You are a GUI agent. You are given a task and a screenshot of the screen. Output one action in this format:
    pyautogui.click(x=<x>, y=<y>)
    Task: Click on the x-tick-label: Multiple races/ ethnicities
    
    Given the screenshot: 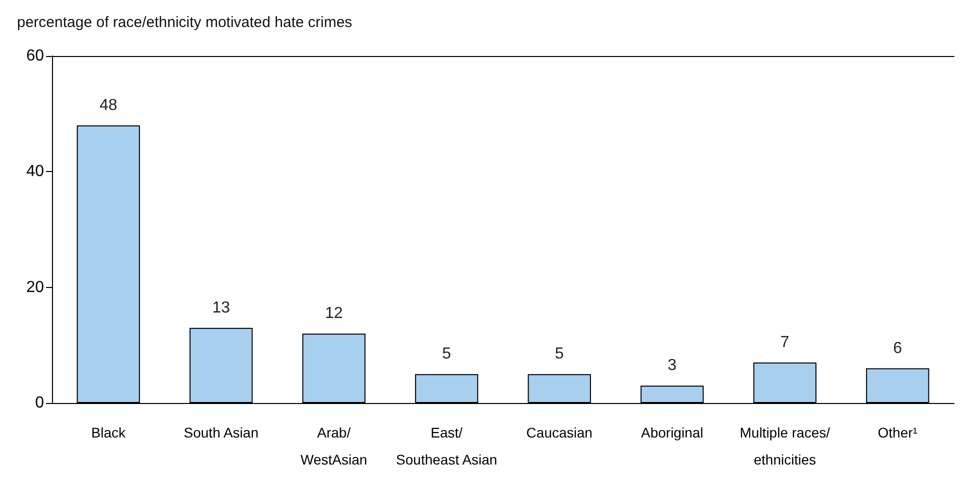 What is the action you would take?
    pyautogui.click(x=785, y=446)
    